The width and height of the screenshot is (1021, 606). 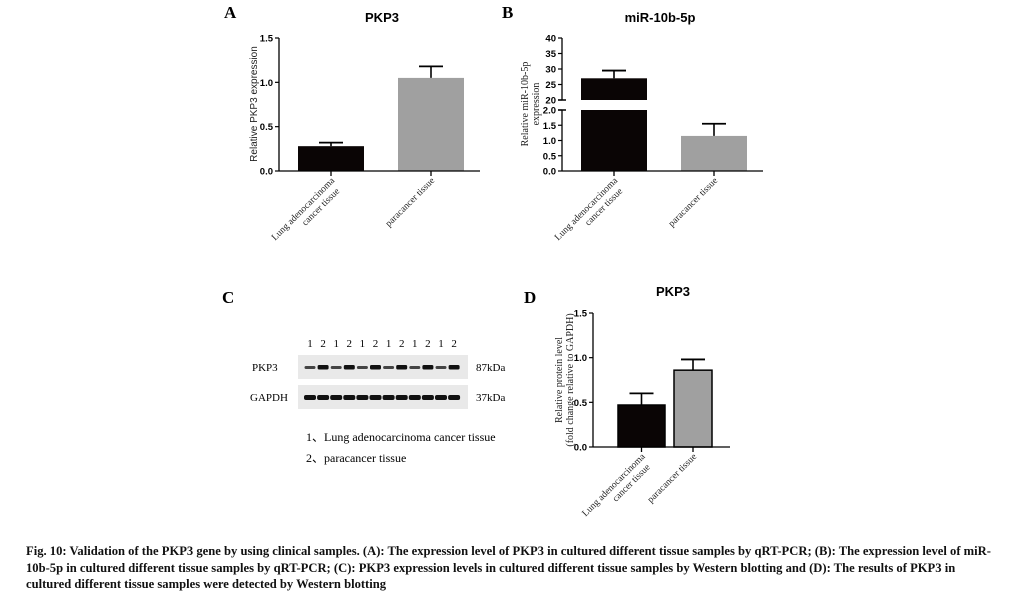 I want to click on panel-label-b: B, so click(x=507, y=12).